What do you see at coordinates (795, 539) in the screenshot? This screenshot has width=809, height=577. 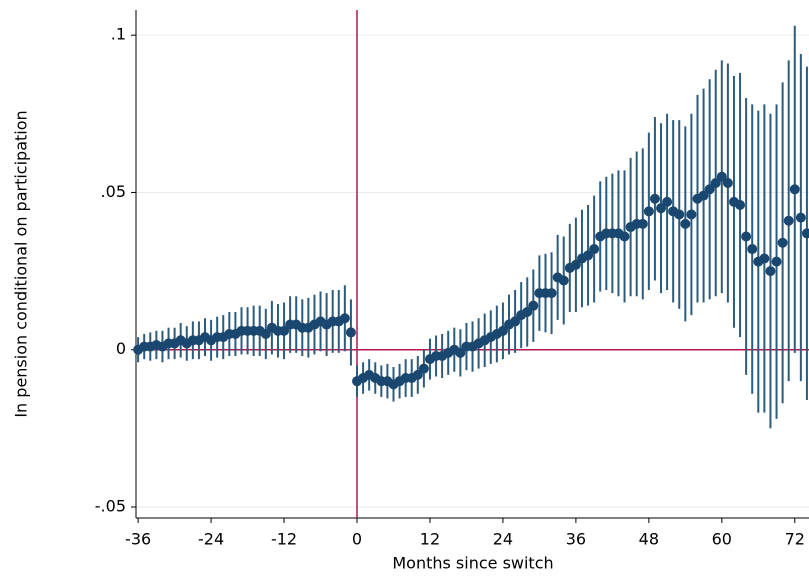 I see `x-tick-label: 72` at bounding box center [795, 539].